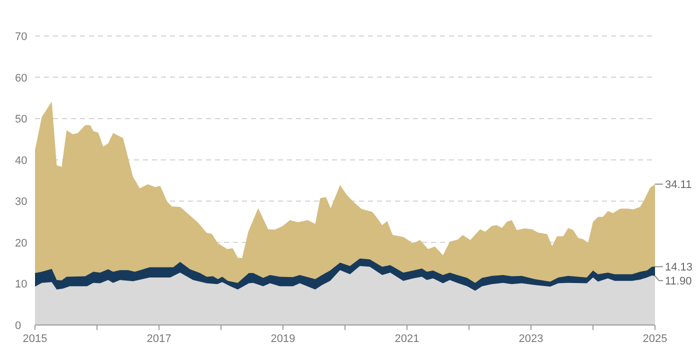 The image size is (700, 358). I want to click on y-tick-label: 40, so click(21, 160).